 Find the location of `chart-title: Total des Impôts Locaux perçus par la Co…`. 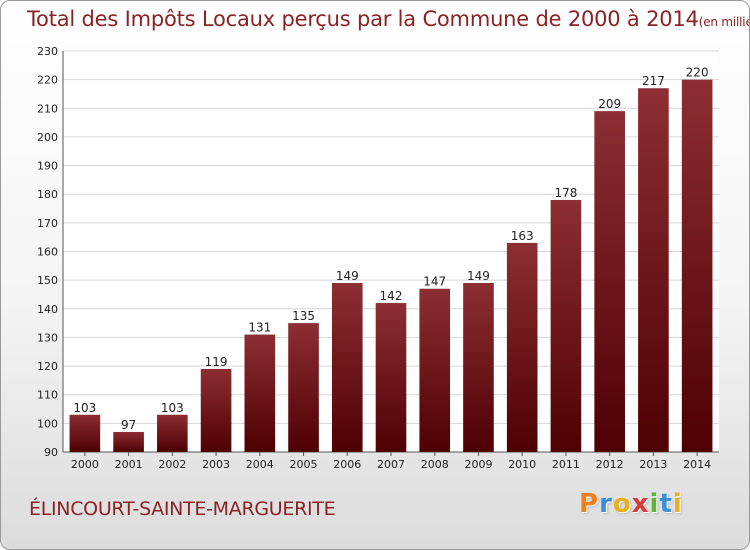

chart-title: Total des Impôts Locaux perçus par la Co… is located at coordinates (388, 19).